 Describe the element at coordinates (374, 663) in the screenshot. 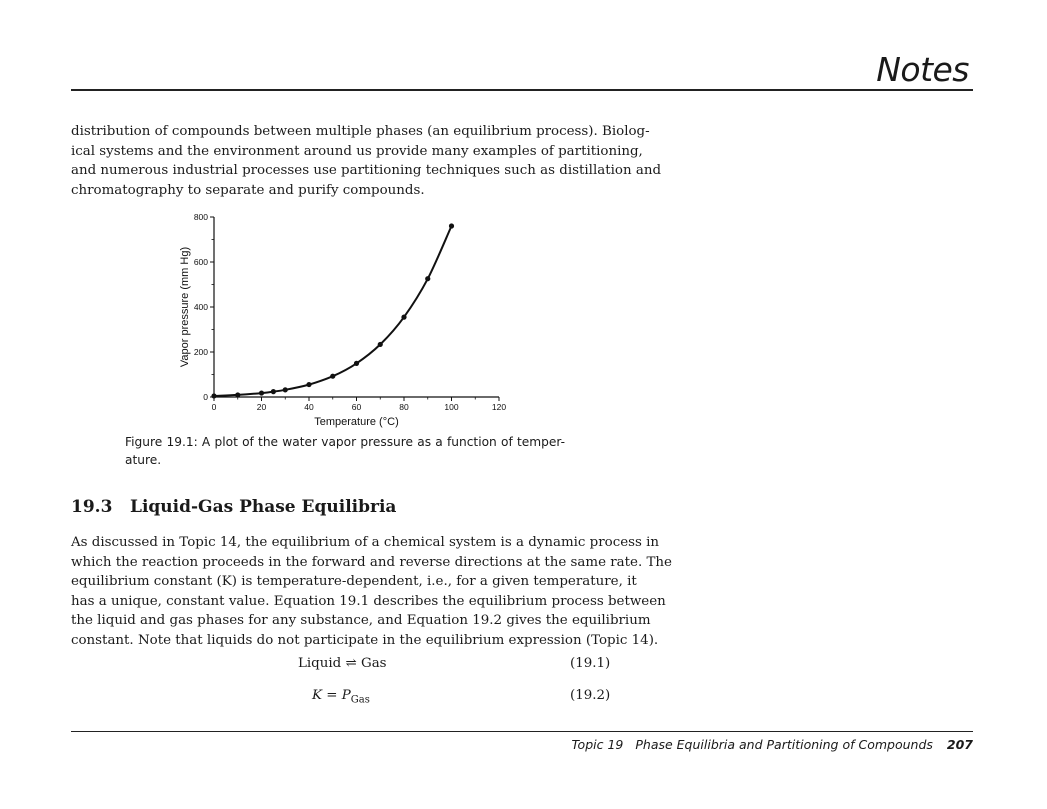

I see `equation-right: Gas` at that location.